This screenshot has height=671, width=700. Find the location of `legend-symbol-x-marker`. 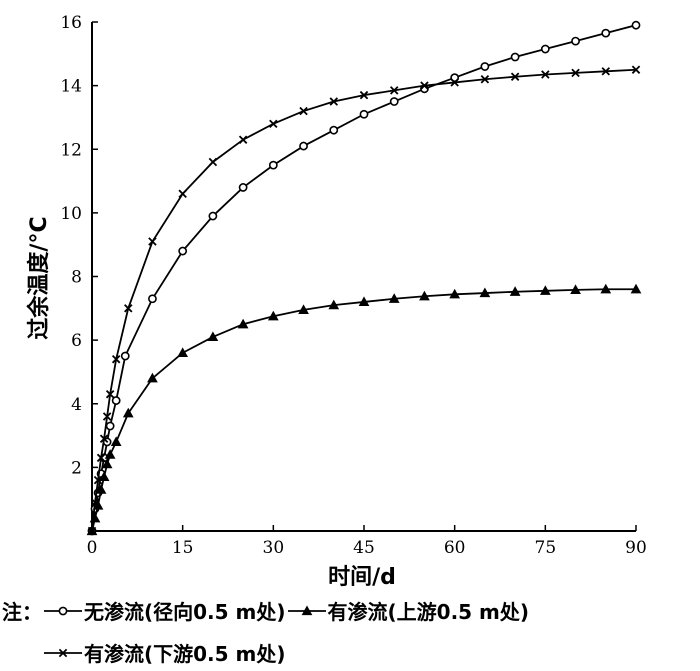

legend-symbol-x-marker is located at coordinates (63, 652).